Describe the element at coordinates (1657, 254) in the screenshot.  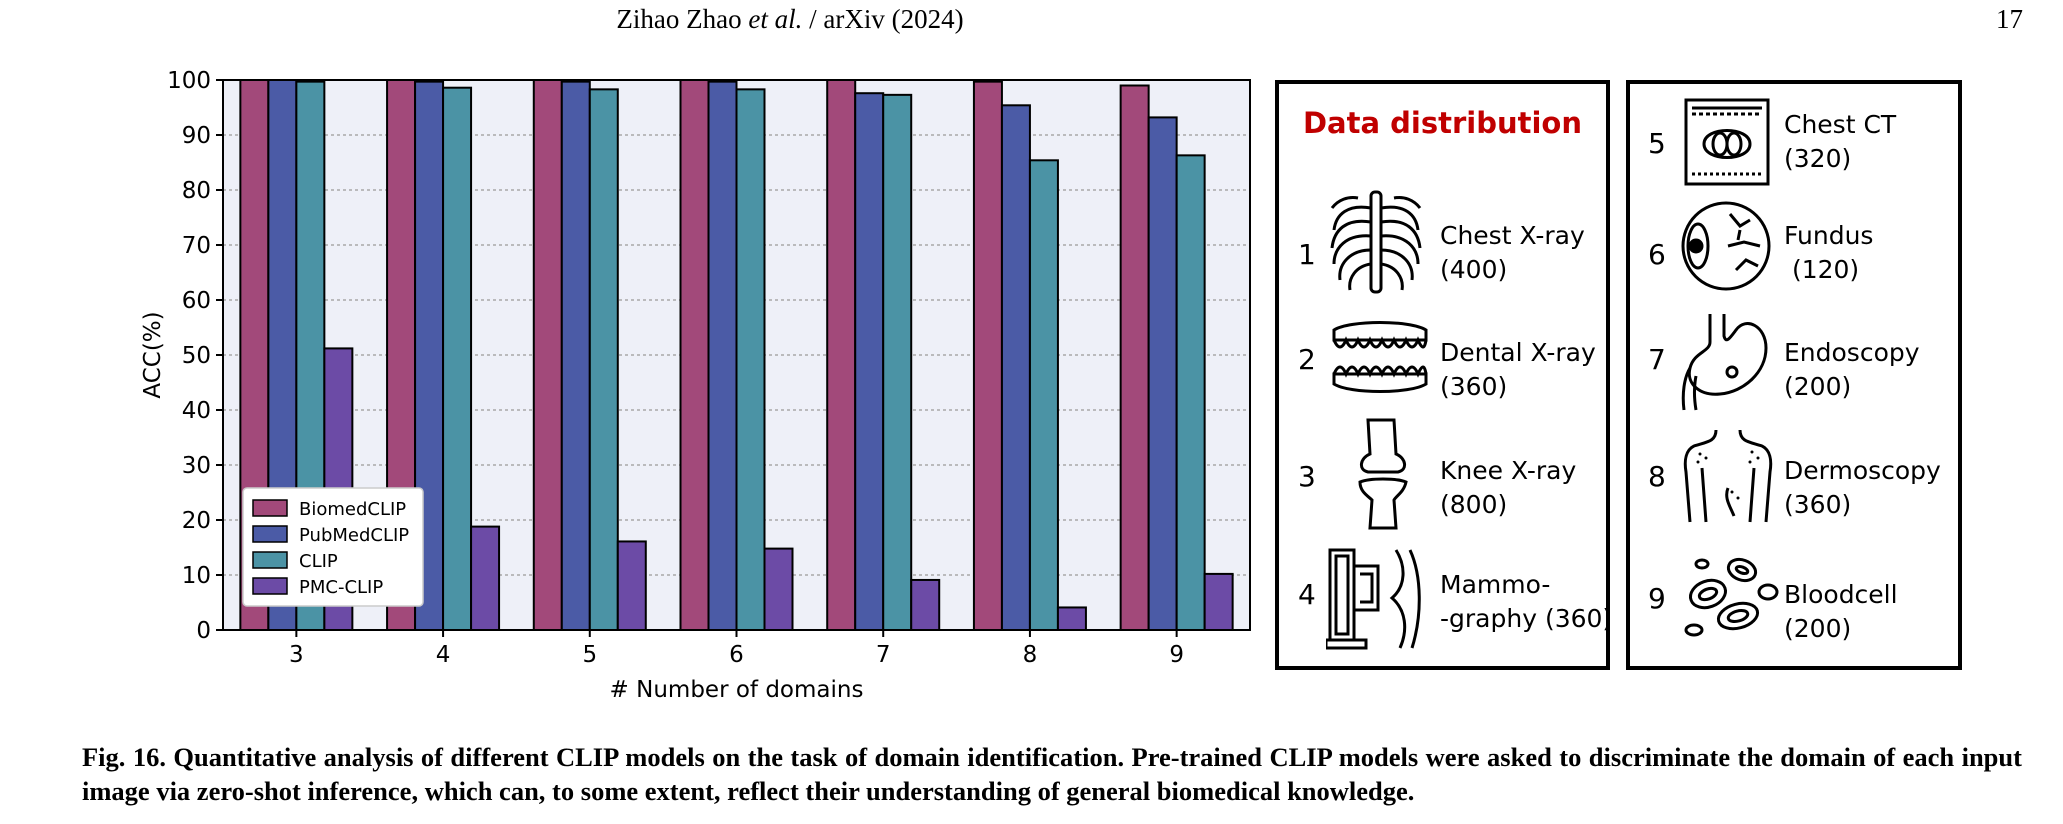
I see `item-number: 6` at that location.